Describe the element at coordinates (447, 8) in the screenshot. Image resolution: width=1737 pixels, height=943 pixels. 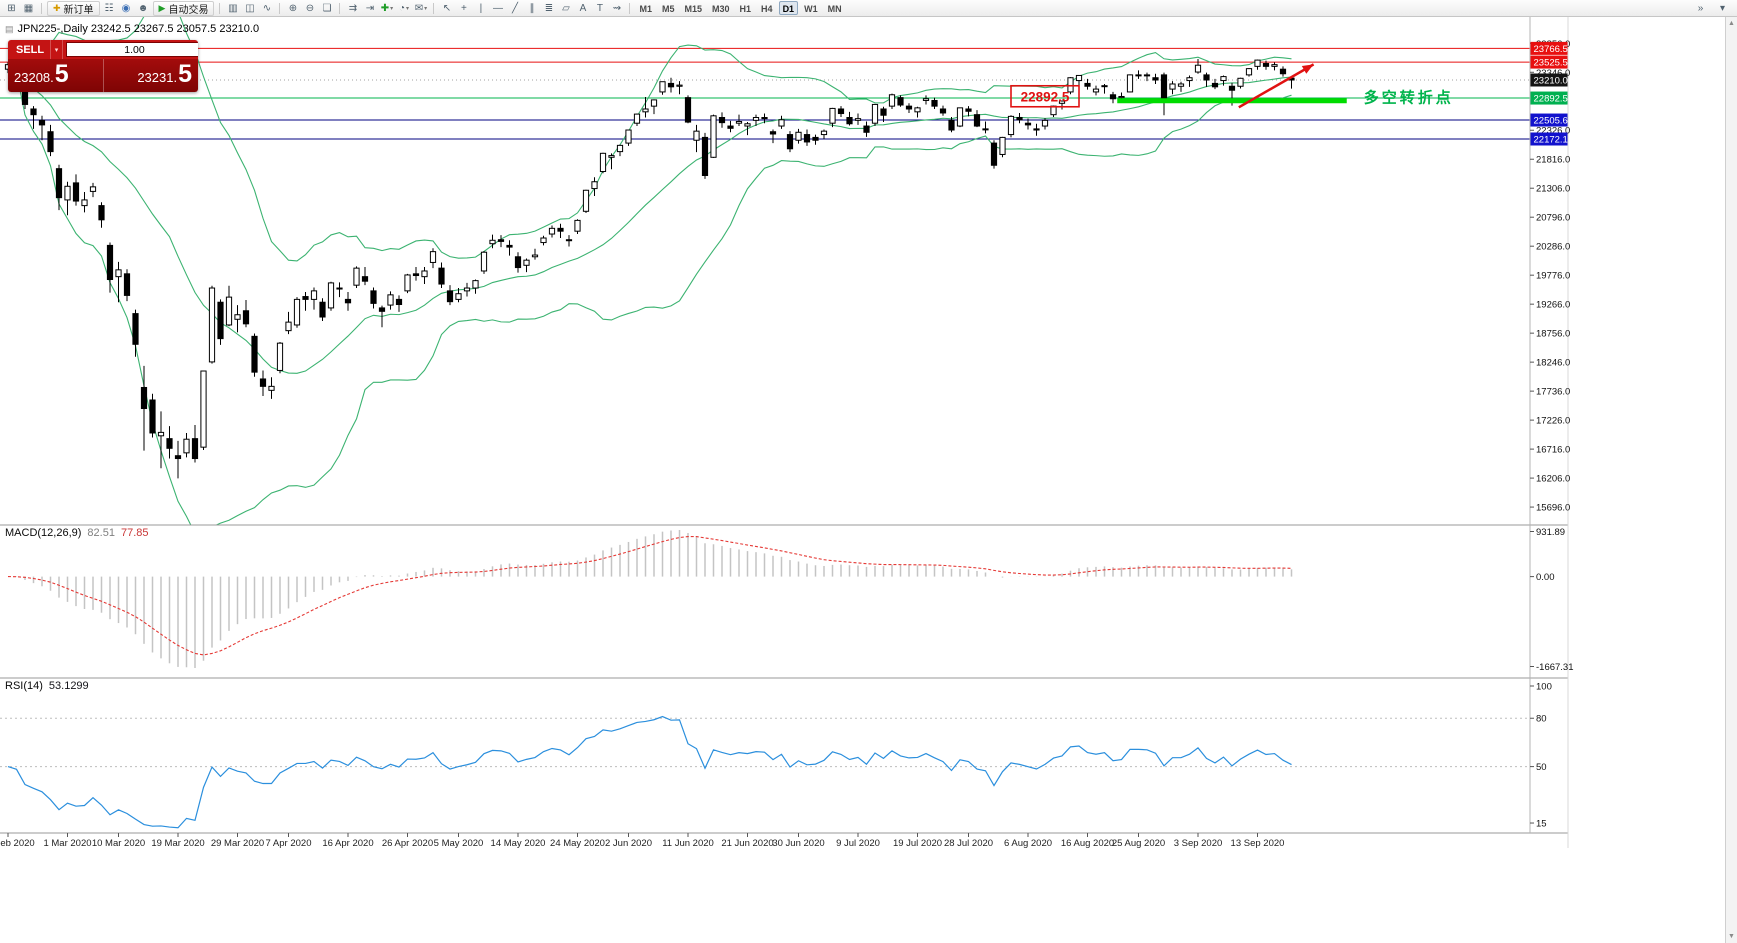
I see `cursor-icon: ↖` at that location.